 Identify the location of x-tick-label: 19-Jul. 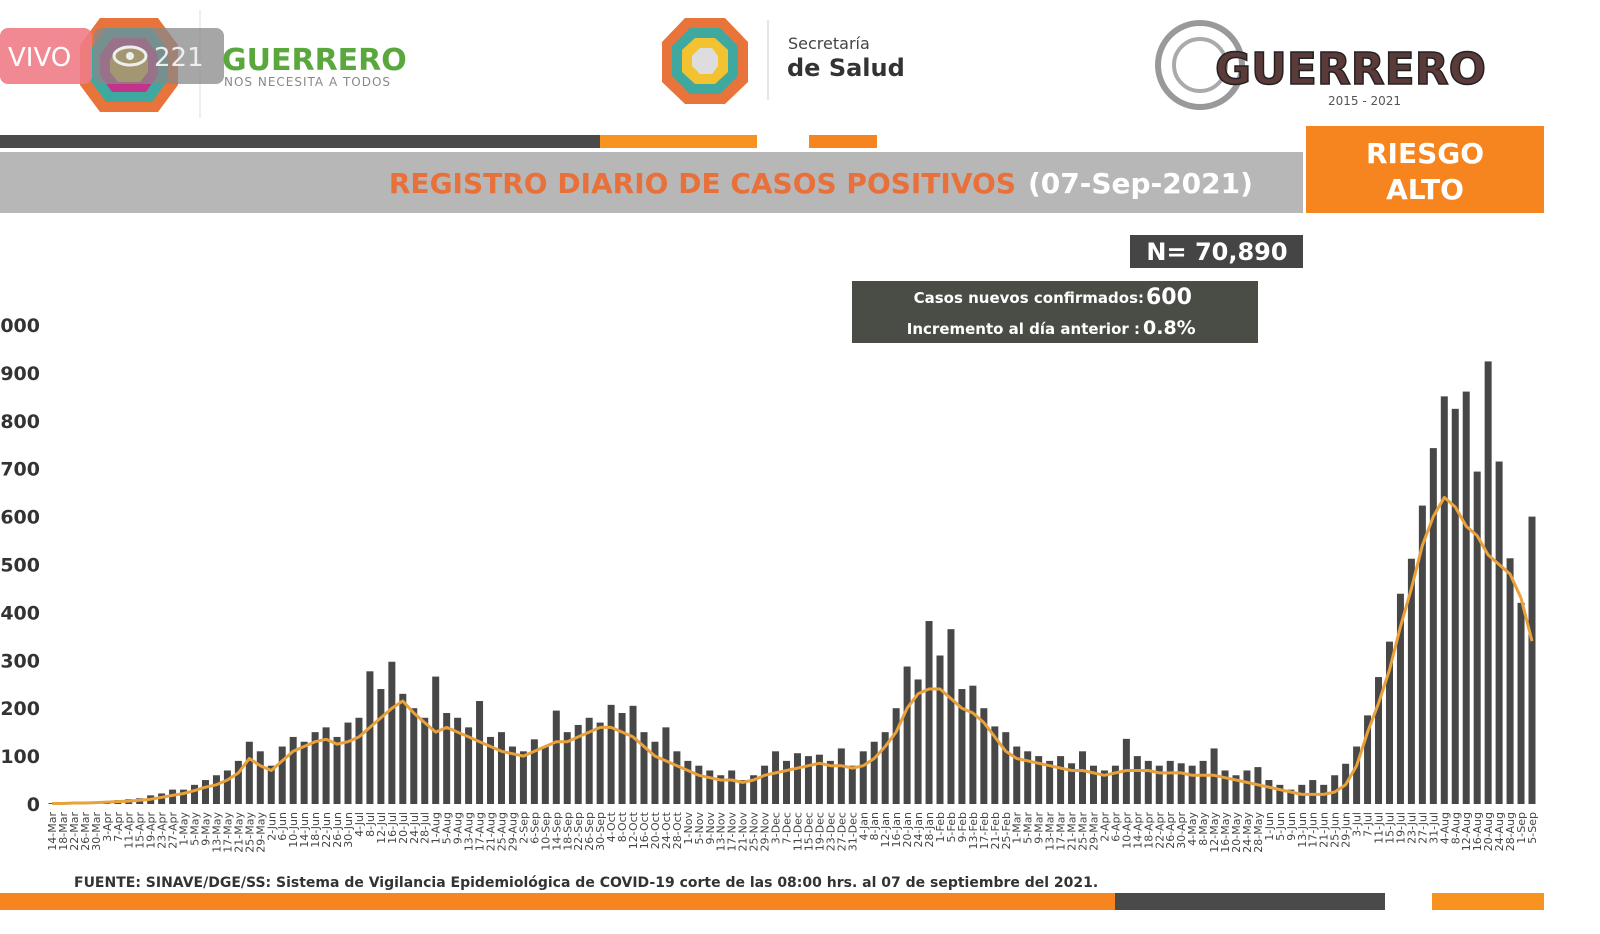
(1400, 828).